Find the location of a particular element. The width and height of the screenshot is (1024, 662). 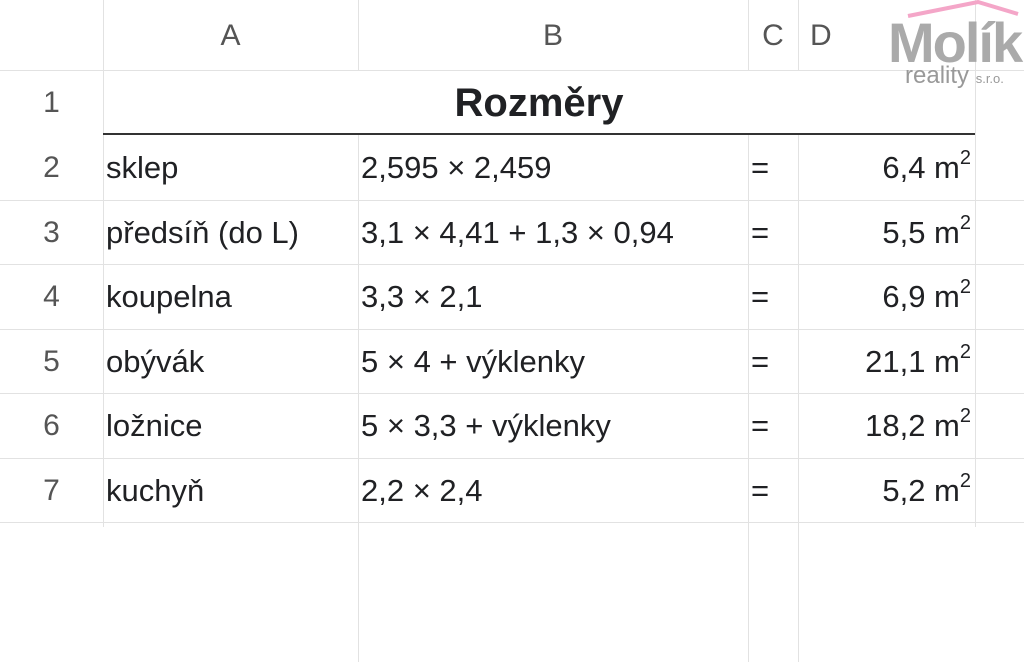

area-value: 21,1 m is located at coordinates (912, 361).